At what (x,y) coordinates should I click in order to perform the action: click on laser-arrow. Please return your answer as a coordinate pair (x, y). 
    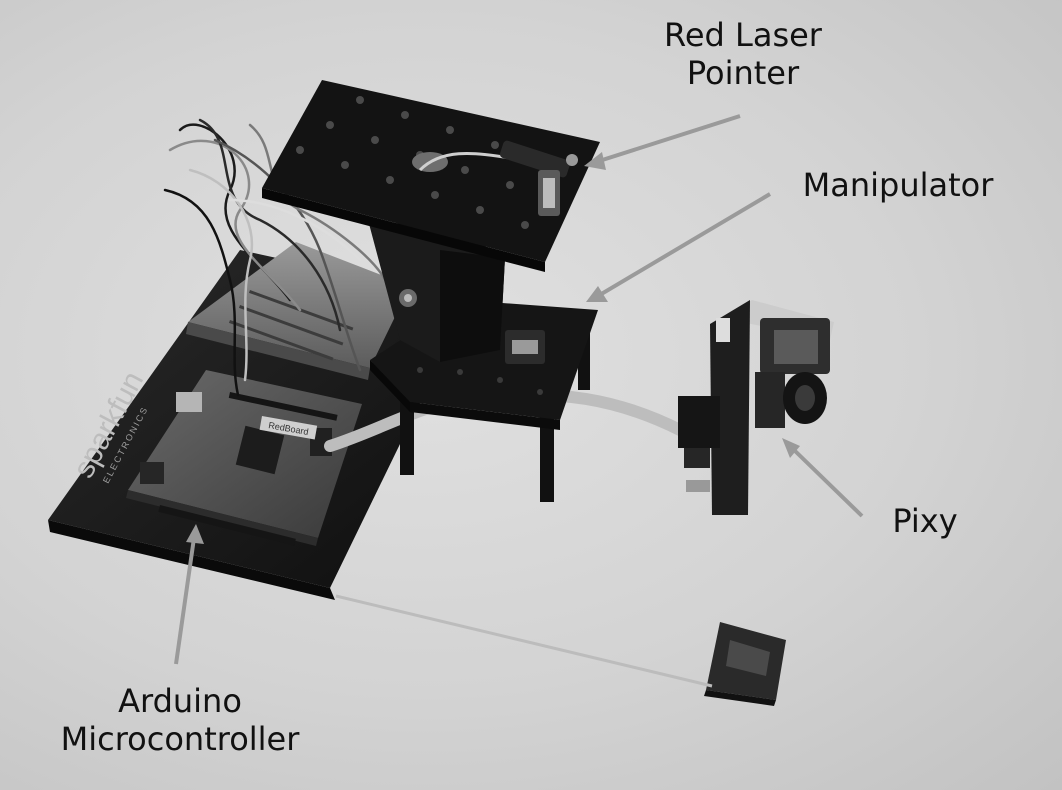
    Looking at the image, I should click on (668, 139).